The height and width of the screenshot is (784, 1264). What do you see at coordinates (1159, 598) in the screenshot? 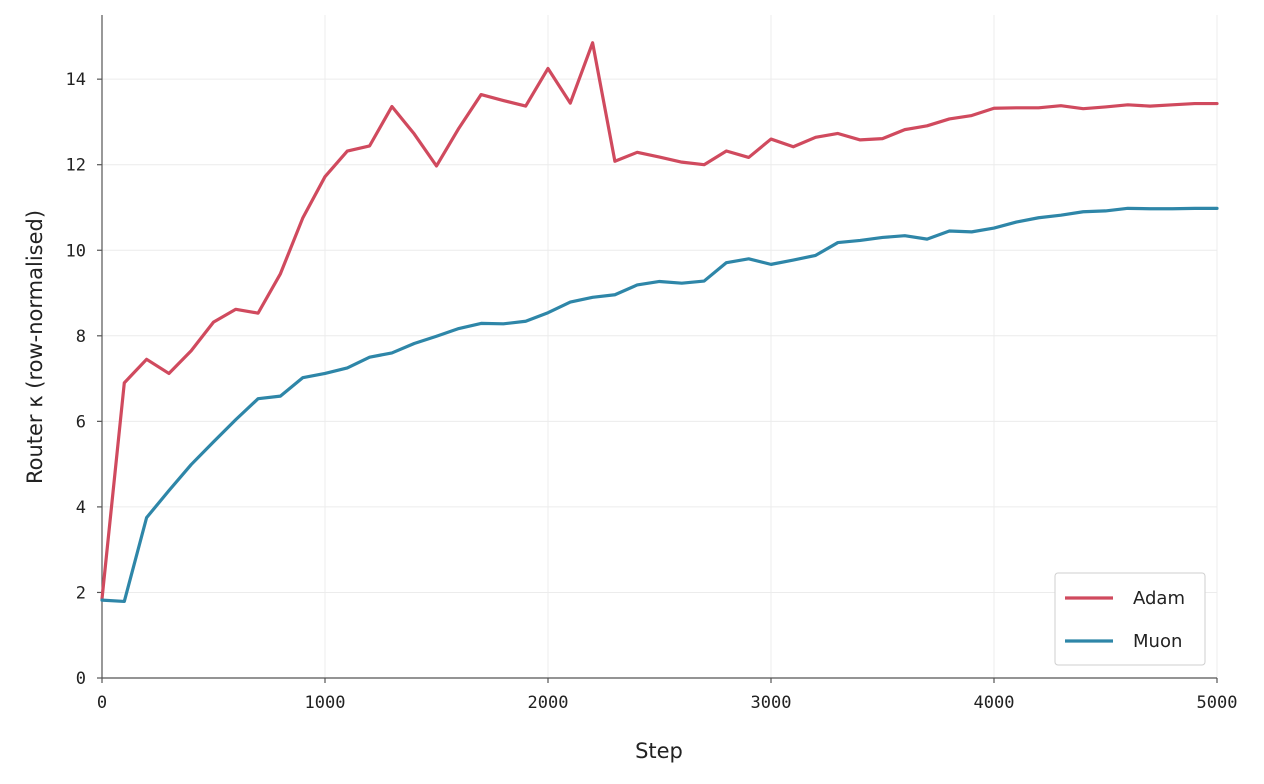
I see `legend-label-adam: Adam` at bounding box center [1159, 598].